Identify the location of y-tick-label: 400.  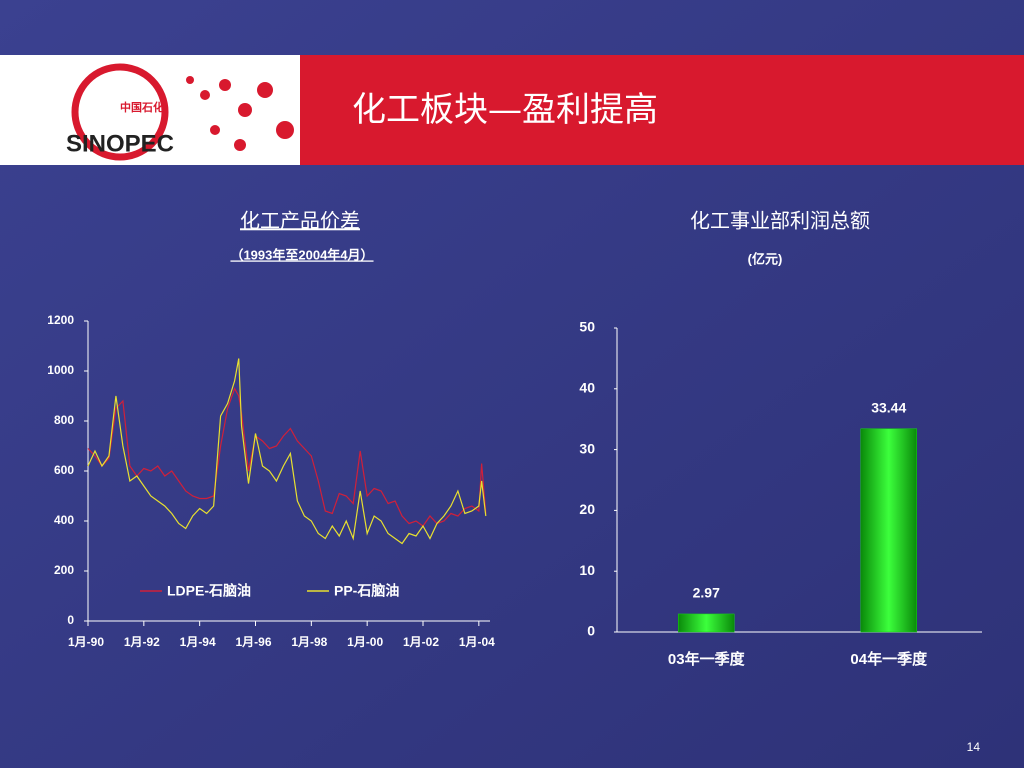
(64, 520).